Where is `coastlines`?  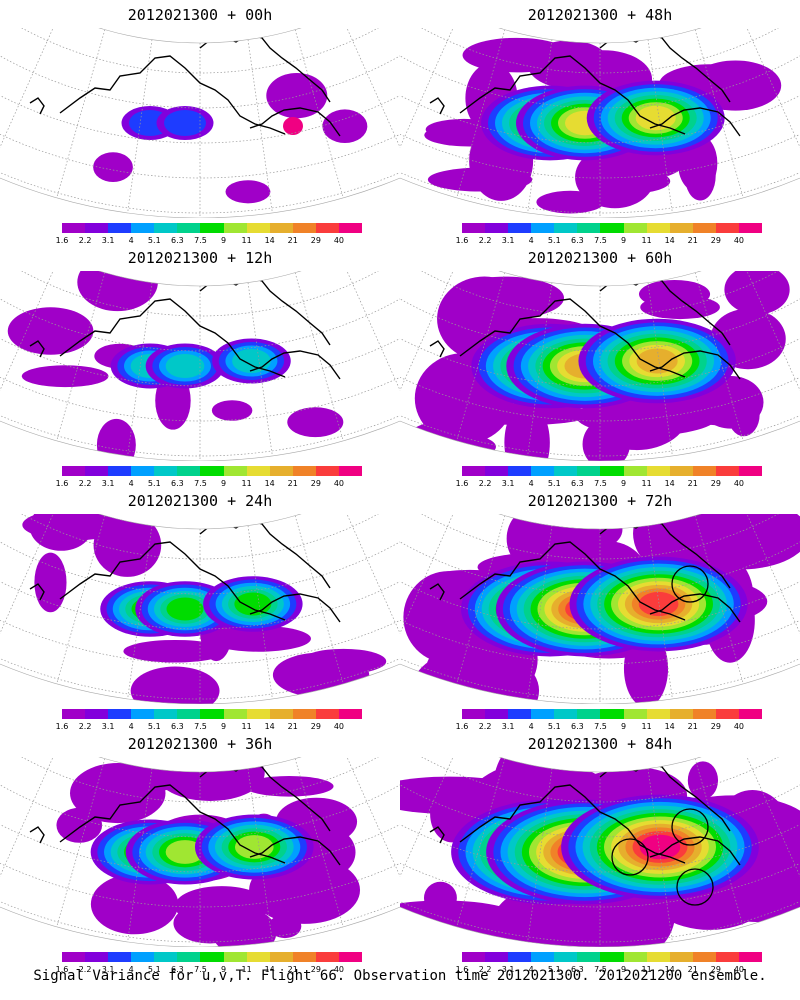
coastlines is located at coordinates (585, 814).